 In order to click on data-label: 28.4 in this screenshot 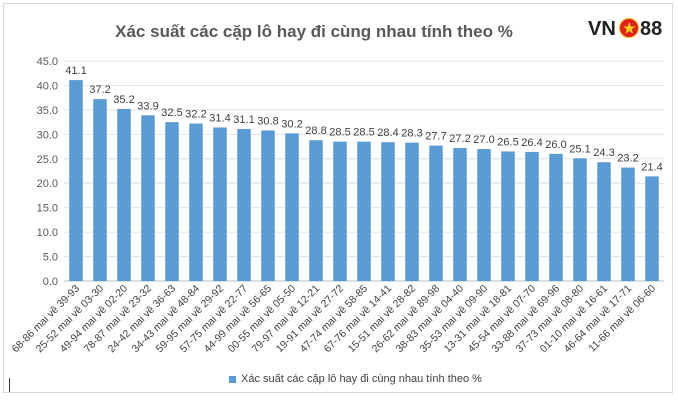, I will do `click(387, 133)`.